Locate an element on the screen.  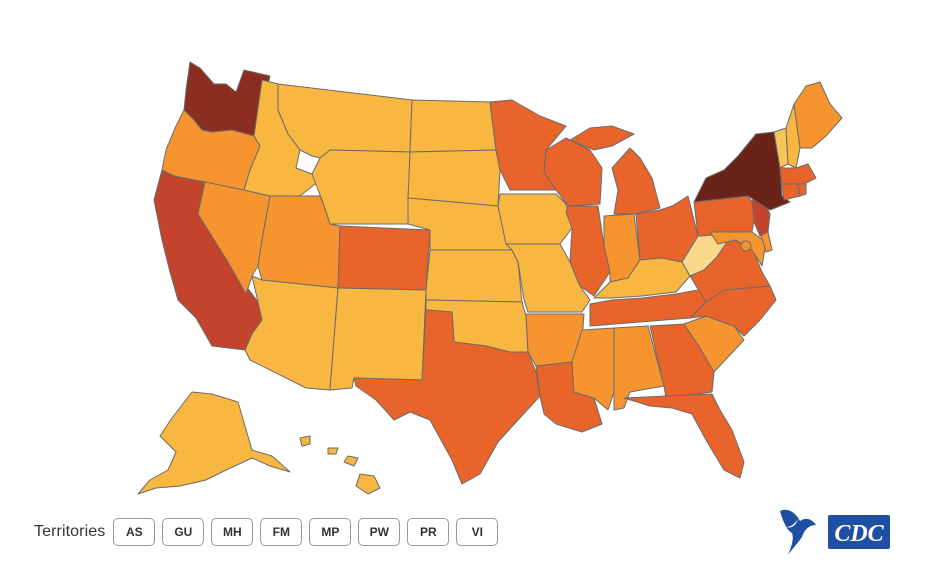
state-MO is located at coordinates (548, 278).